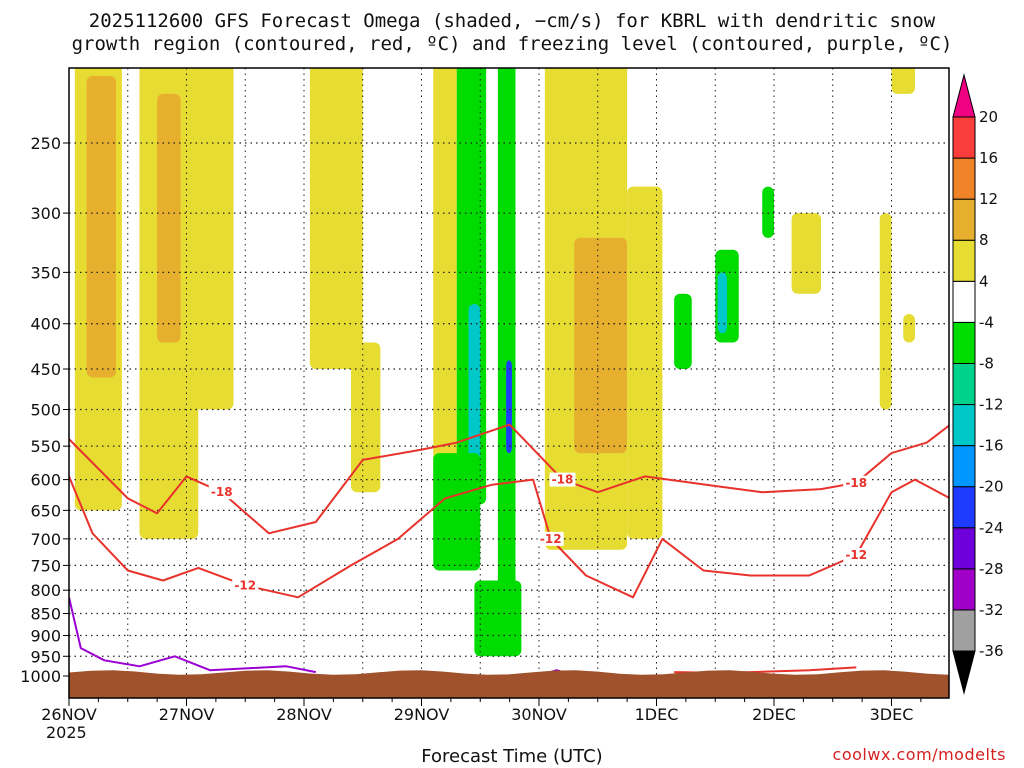 The height and width of the screenshot is (768, 1024). What do you see at coordinates (45, 590) in the screenshot?
I see `y-tick-label-800: 800` at bounding box center [45, 590].